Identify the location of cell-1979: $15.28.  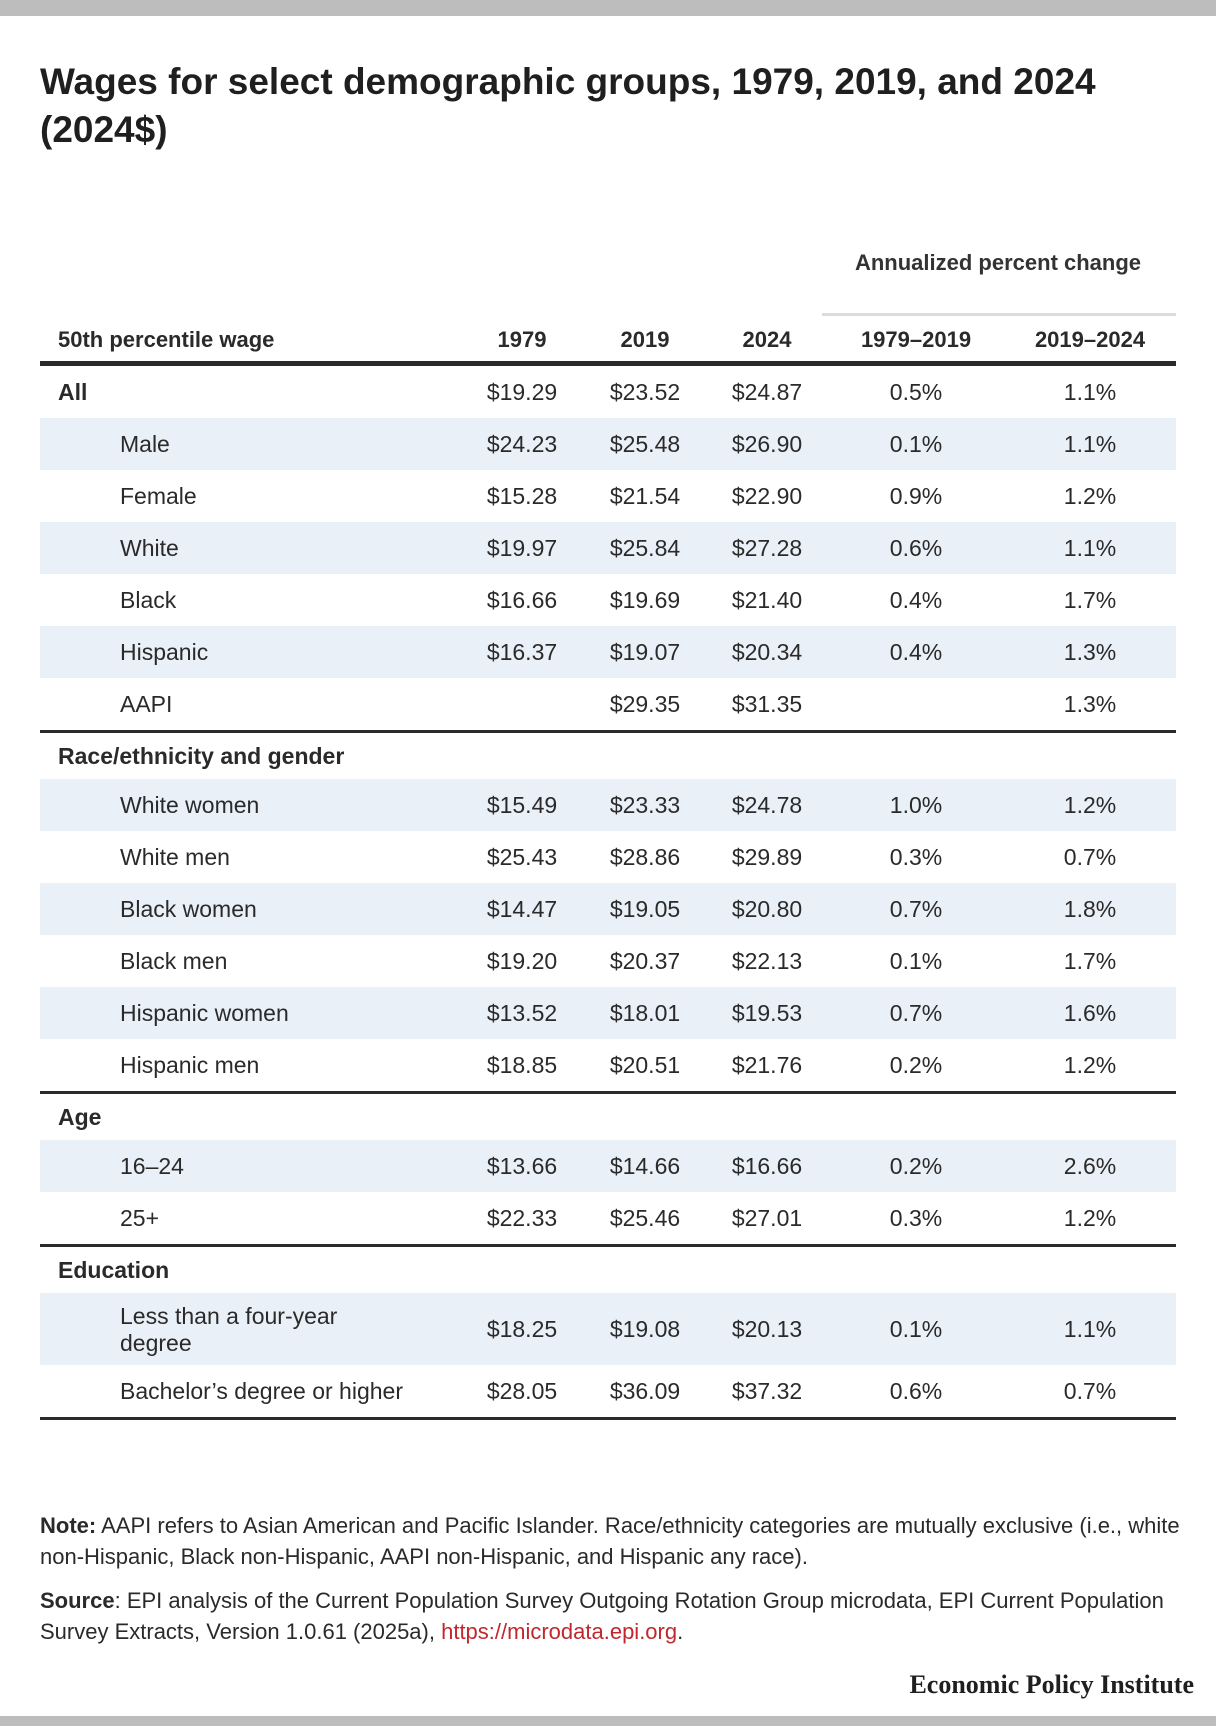
(522, 496).